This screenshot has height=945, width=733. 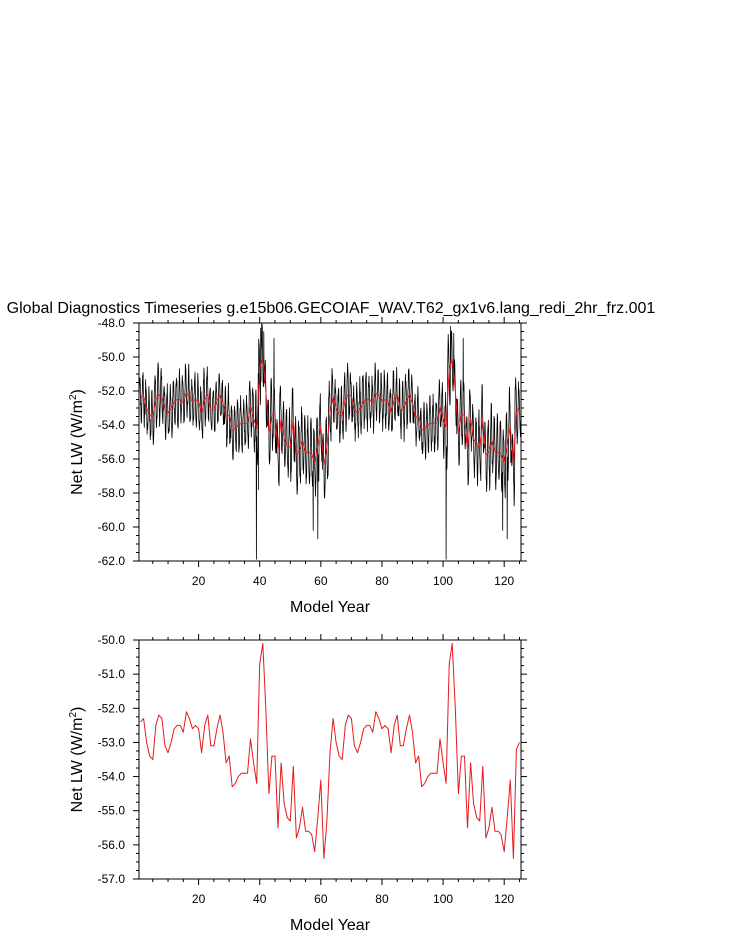 I want to click on y-tick-label: -62.0, so click(x=112, y=561).